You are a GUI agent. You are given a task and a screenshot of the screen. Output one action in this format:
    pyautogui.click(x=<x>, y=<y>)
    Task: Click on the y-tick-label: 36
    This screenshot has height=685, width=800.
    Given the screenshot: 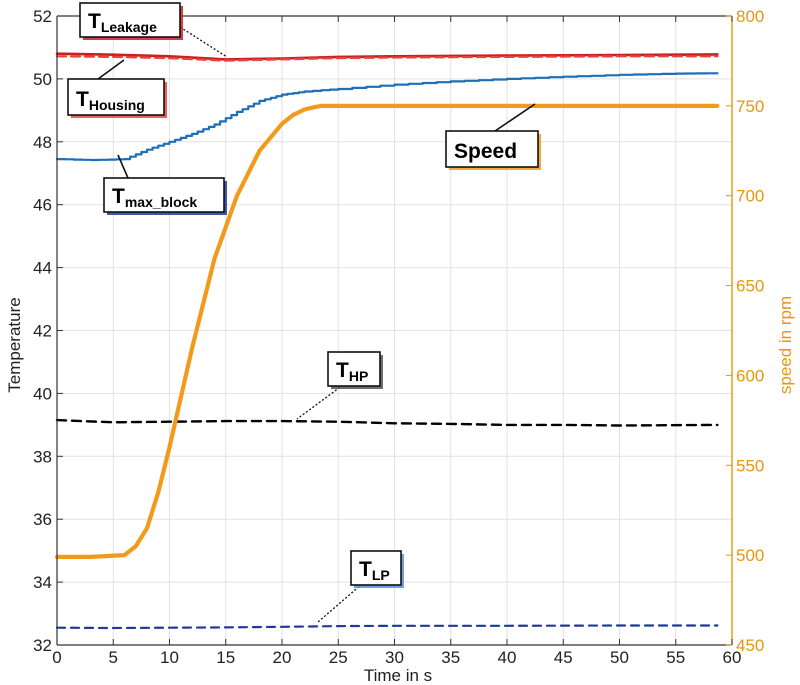 What is the action you would take?
    pyautogui.click(x=42, y=519)
    